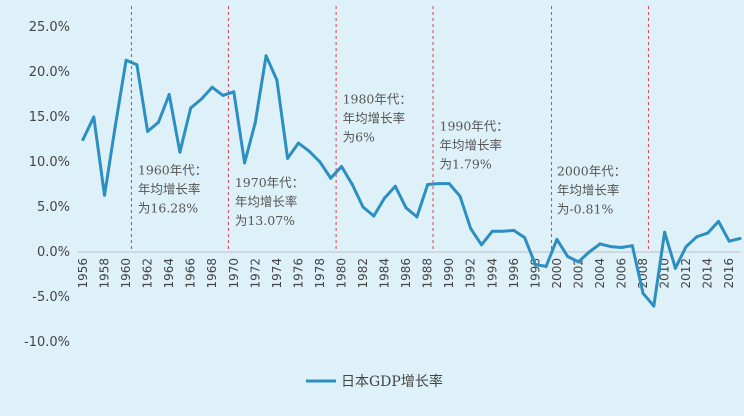 The width and height of the screenshot is (744, 416). I want to click on x-tick-label: 2006, so click(622, 273).